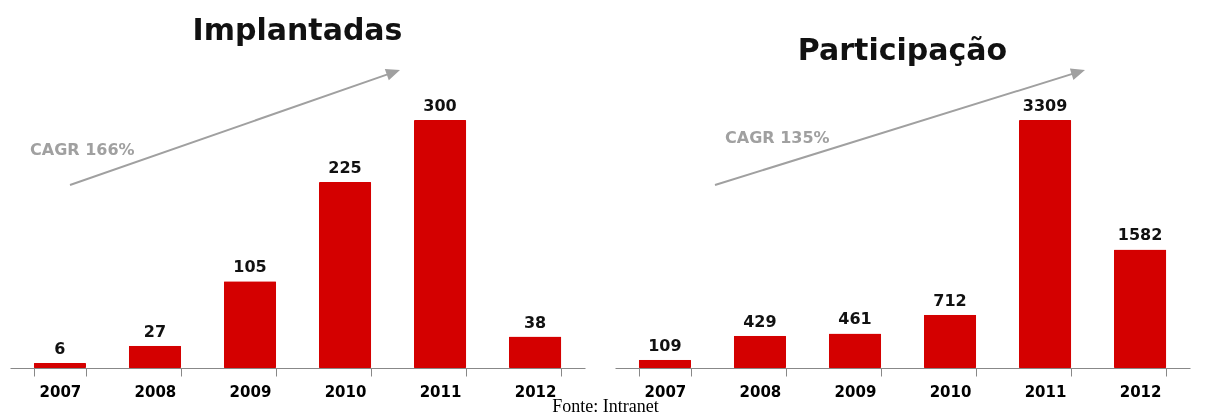 Image resolution: width=1211 pixels, height=418 pixels. Describe the element at coordinates (760, 321) in the screenshot. I see `data-label: 429` at that location.